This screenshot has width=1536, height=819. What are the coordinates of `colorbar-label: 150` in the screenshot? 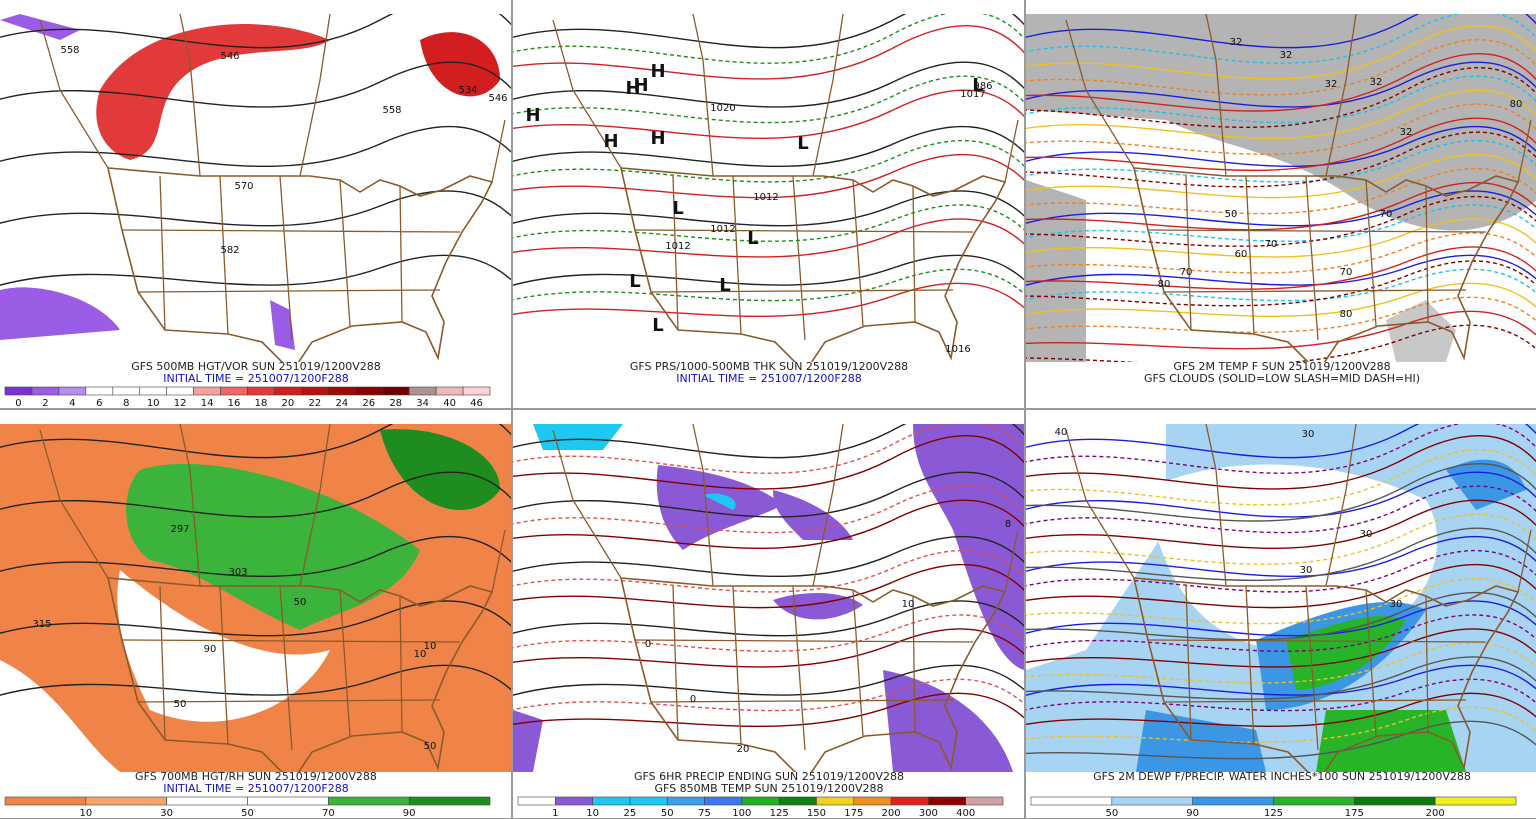 It's located at (816, 813).